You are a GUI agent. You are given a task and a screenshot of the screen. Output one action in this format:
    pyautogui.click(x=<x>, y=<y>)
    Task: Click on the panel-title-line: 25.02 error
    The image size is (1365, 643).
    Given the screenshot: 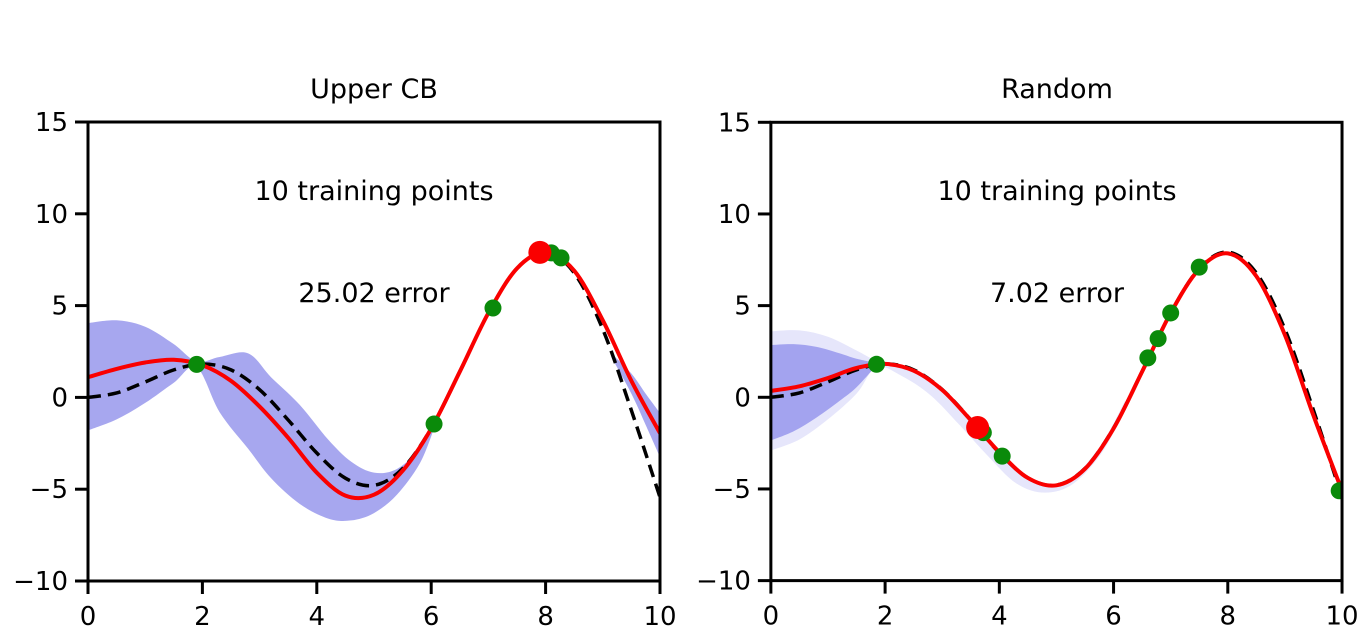 What is the action you would take?
    pyautogui.click(x=374, y=293)
    